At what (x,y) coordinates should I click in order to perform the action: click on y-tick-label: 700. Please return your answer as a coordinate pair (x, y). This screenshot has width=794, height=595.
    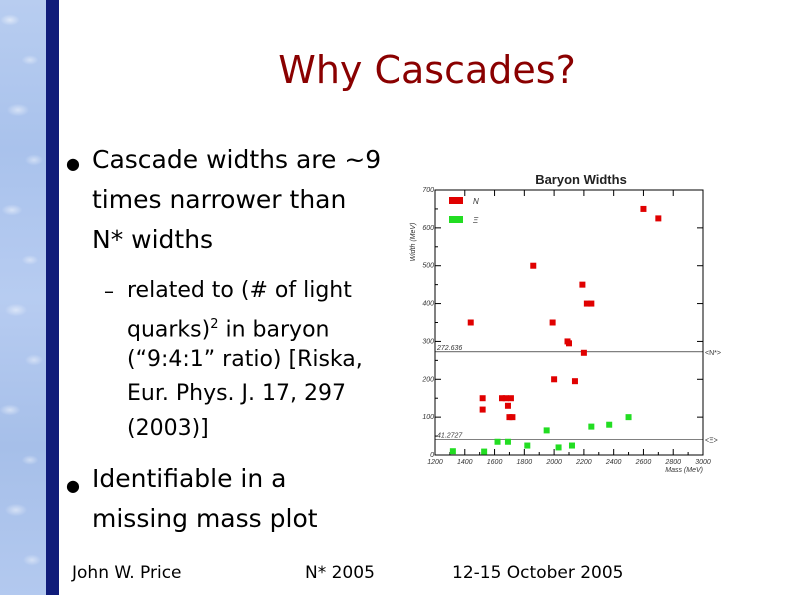
    Looking at the image, I should click on (428, 190).